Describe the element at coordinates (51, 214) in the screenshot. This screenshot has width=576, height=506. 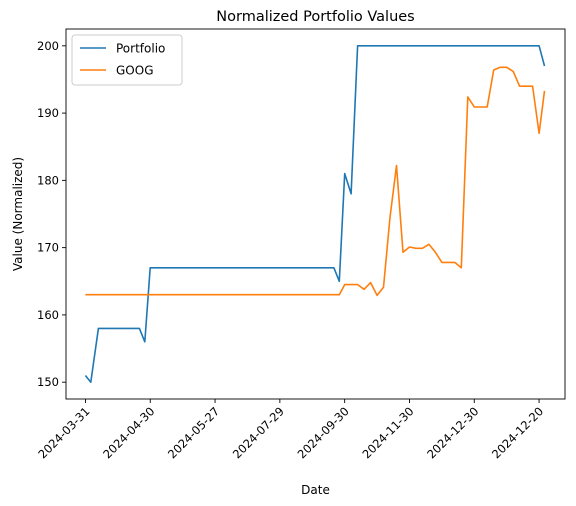
I see `y-axis: 150 160 170 180 190 200` at that location.